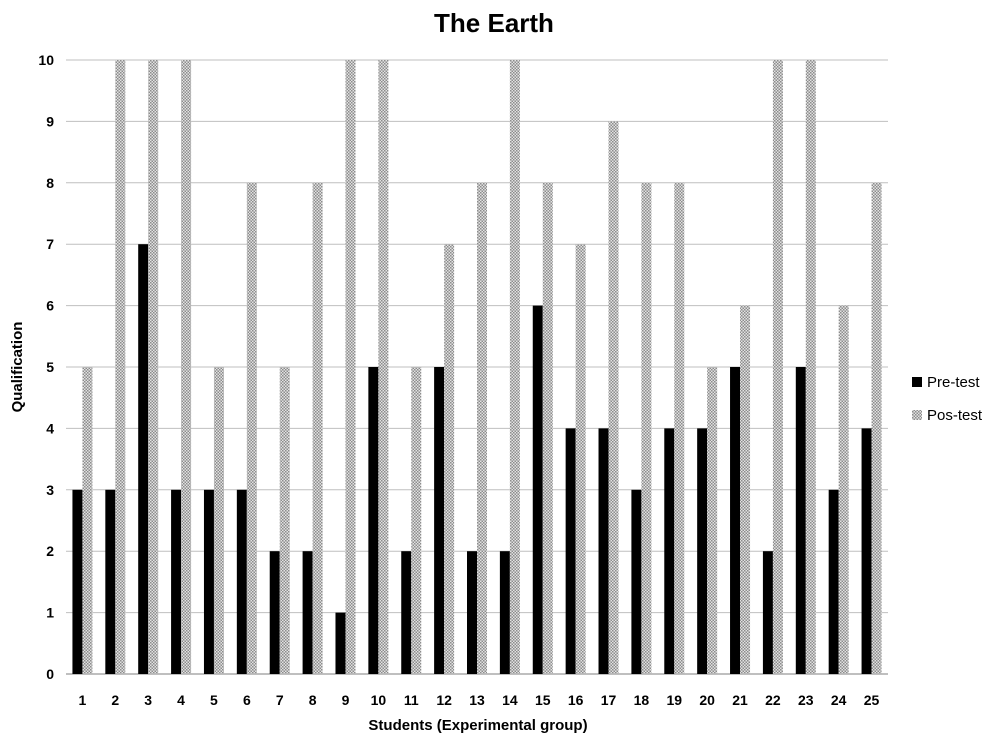  I want to click on x-tick-label: 10, so click(379, 700).